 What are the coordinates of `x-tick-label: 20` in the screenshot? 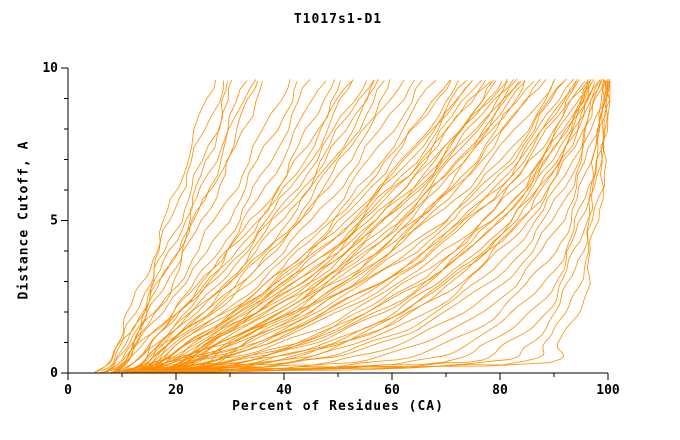 It's located at (176, 390).